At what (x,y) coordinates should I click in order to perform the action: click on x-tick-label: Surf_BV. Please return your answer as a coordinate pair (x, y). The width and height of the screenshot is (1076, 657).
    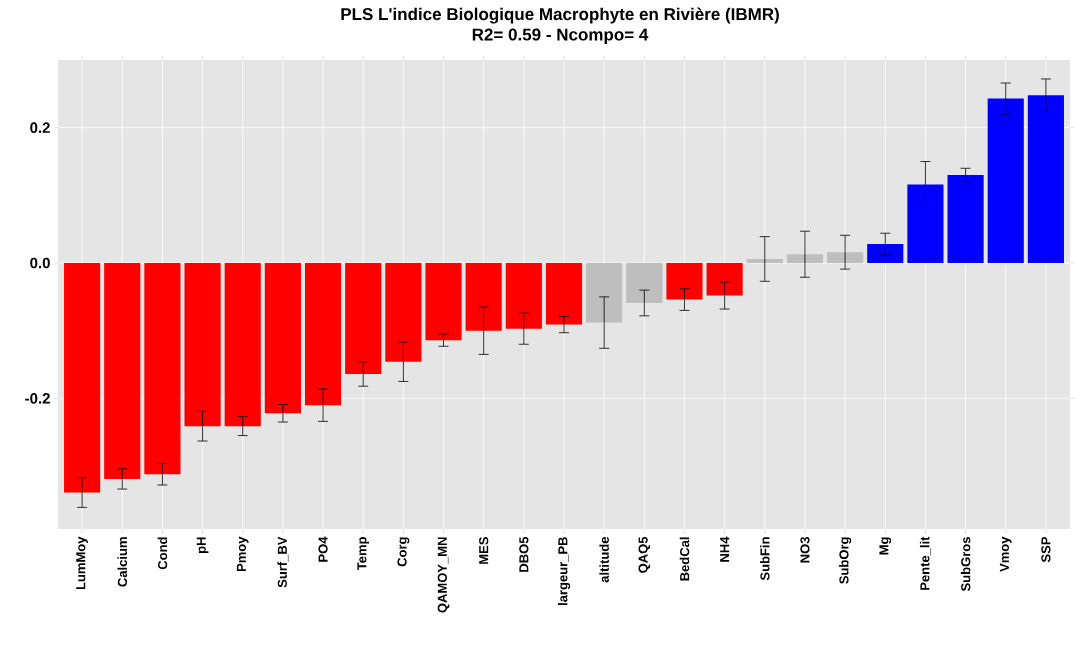
    Looking at the image, I should click on (283, 562).